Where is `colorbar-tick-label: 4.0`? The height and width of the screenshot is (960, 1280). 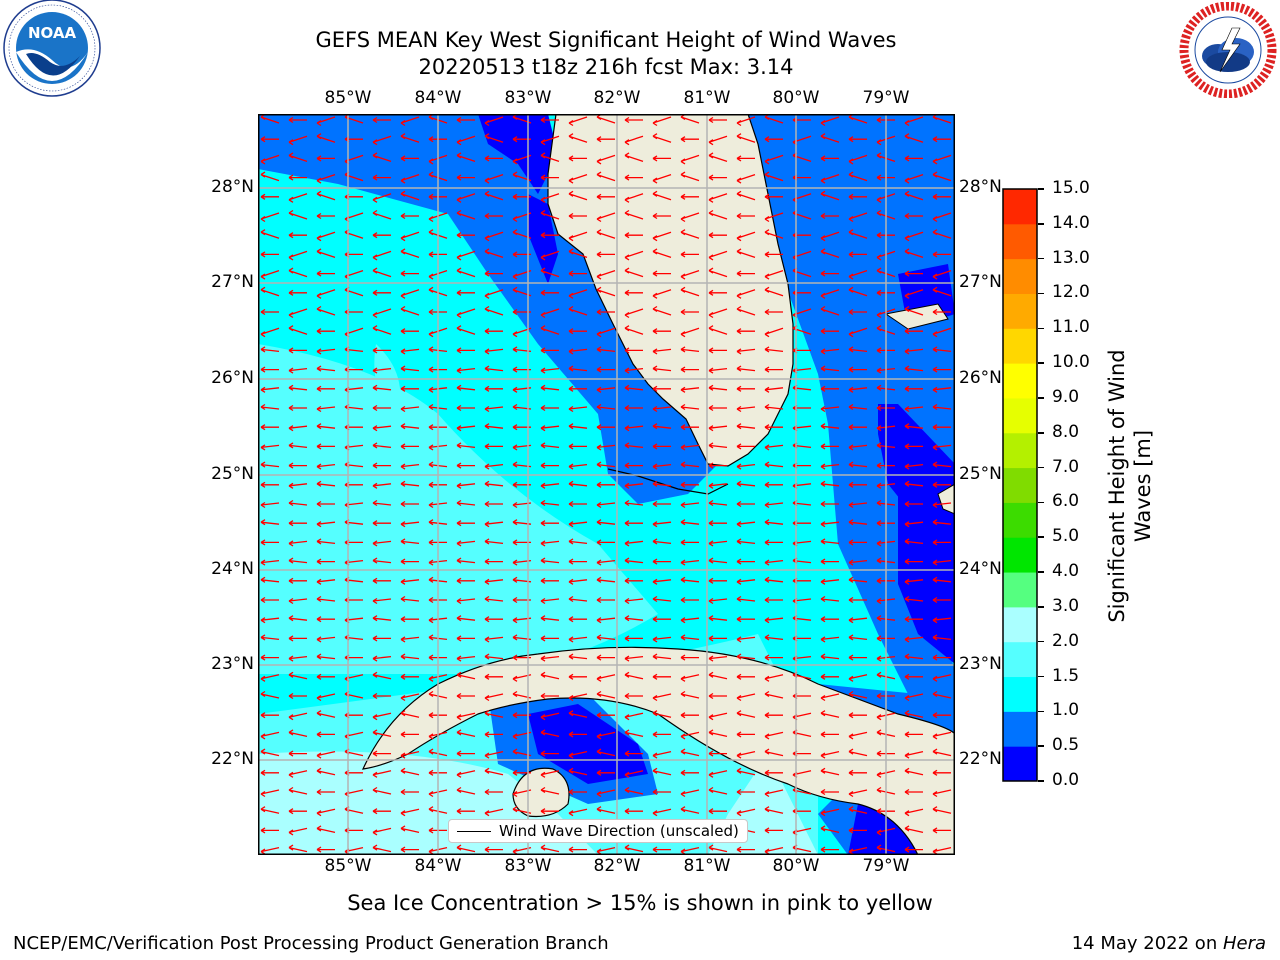
colorbar-tick-label: 4.0 is located at coordinates (1066, 571).